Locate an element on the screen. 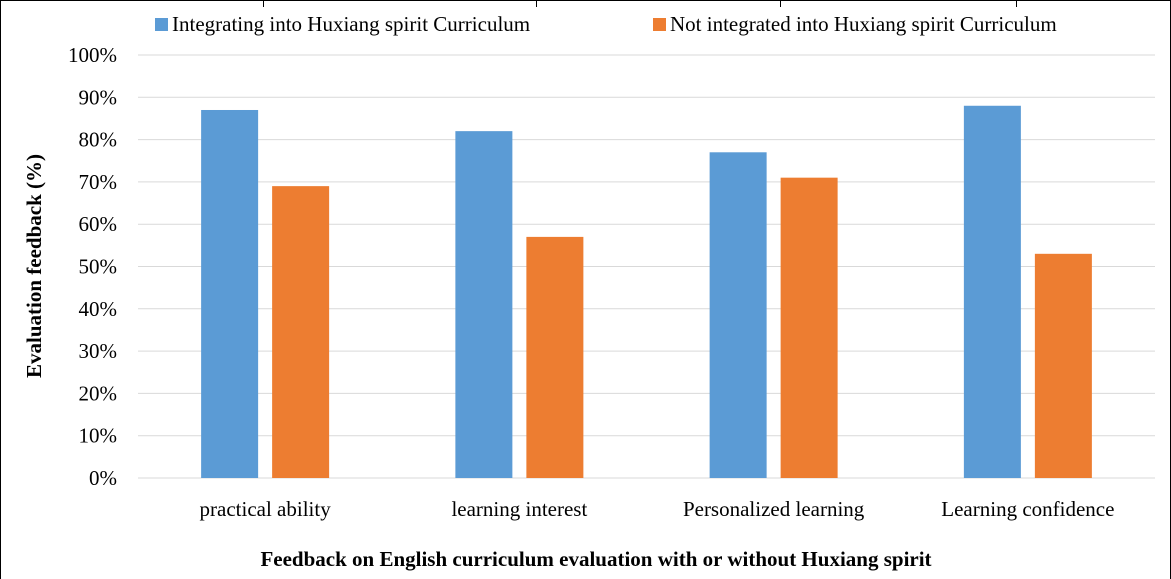 The height and width of the screenshot is (579, 1171). x-tick-label: learning interest is located at coordinates (519, 509).